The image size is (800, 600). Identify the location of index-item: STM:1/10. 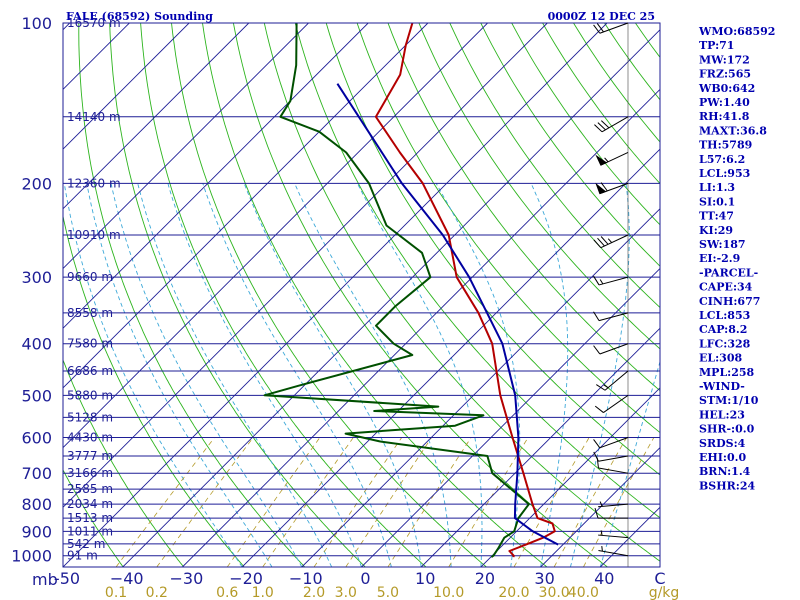
(729, 400).